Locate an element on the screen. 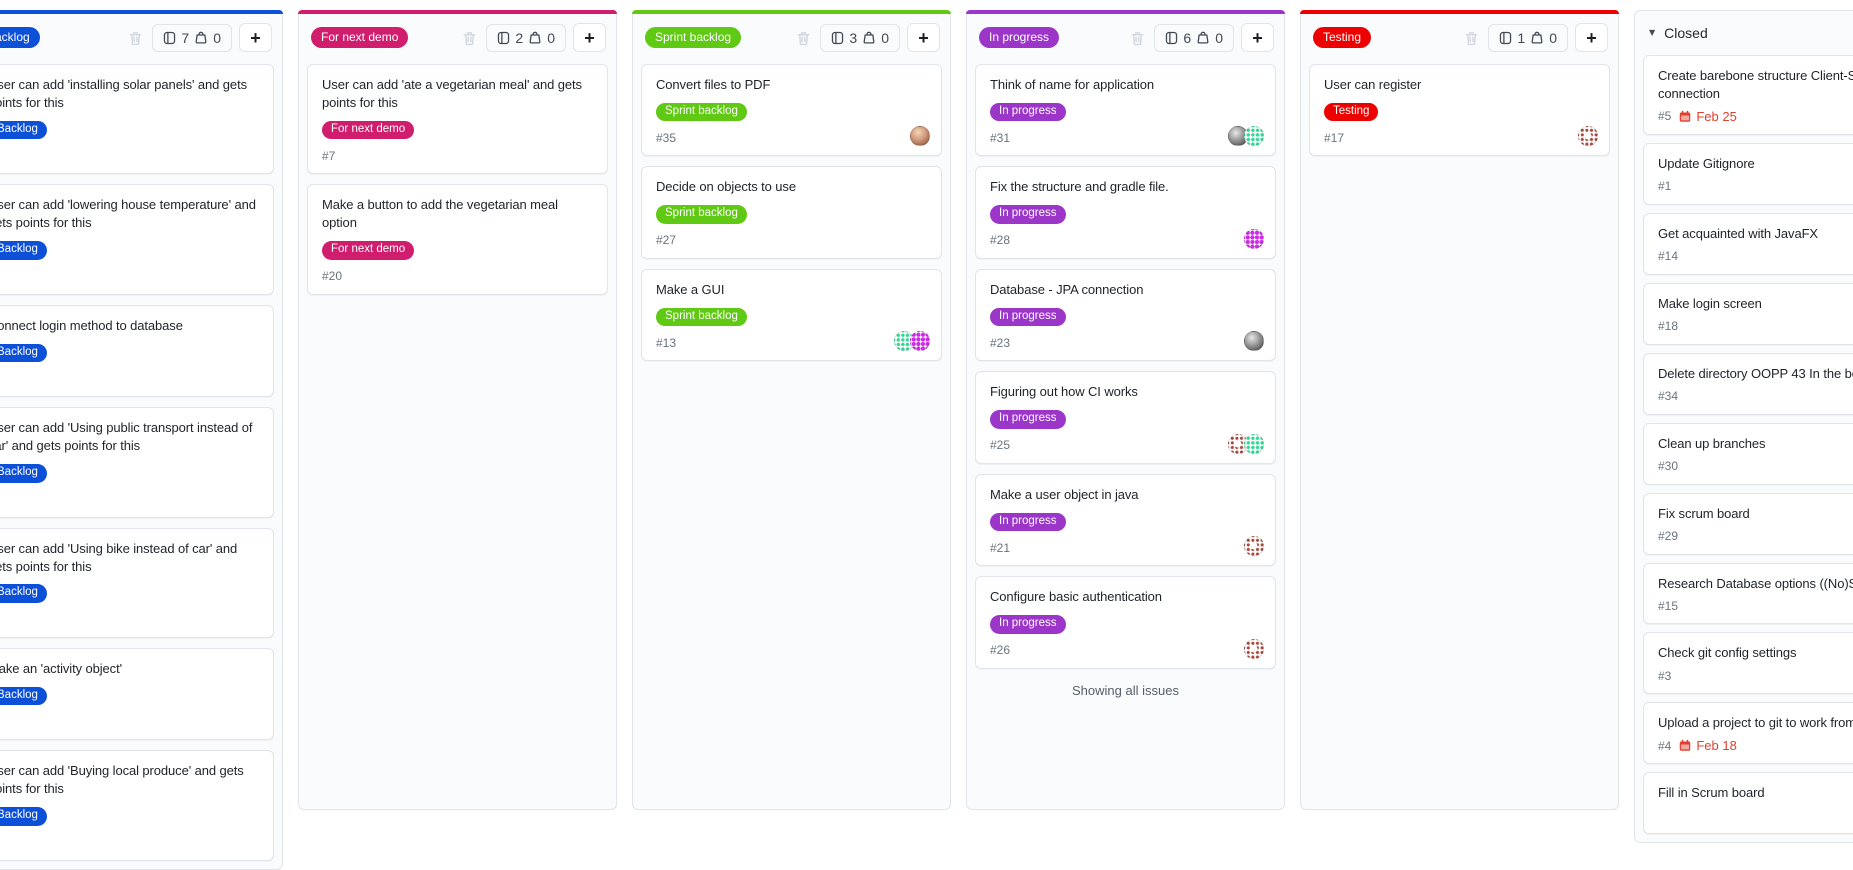 This screenshot has height=870, width=1853. card-meta-row: #26 is located at coordinates (1125, 650).